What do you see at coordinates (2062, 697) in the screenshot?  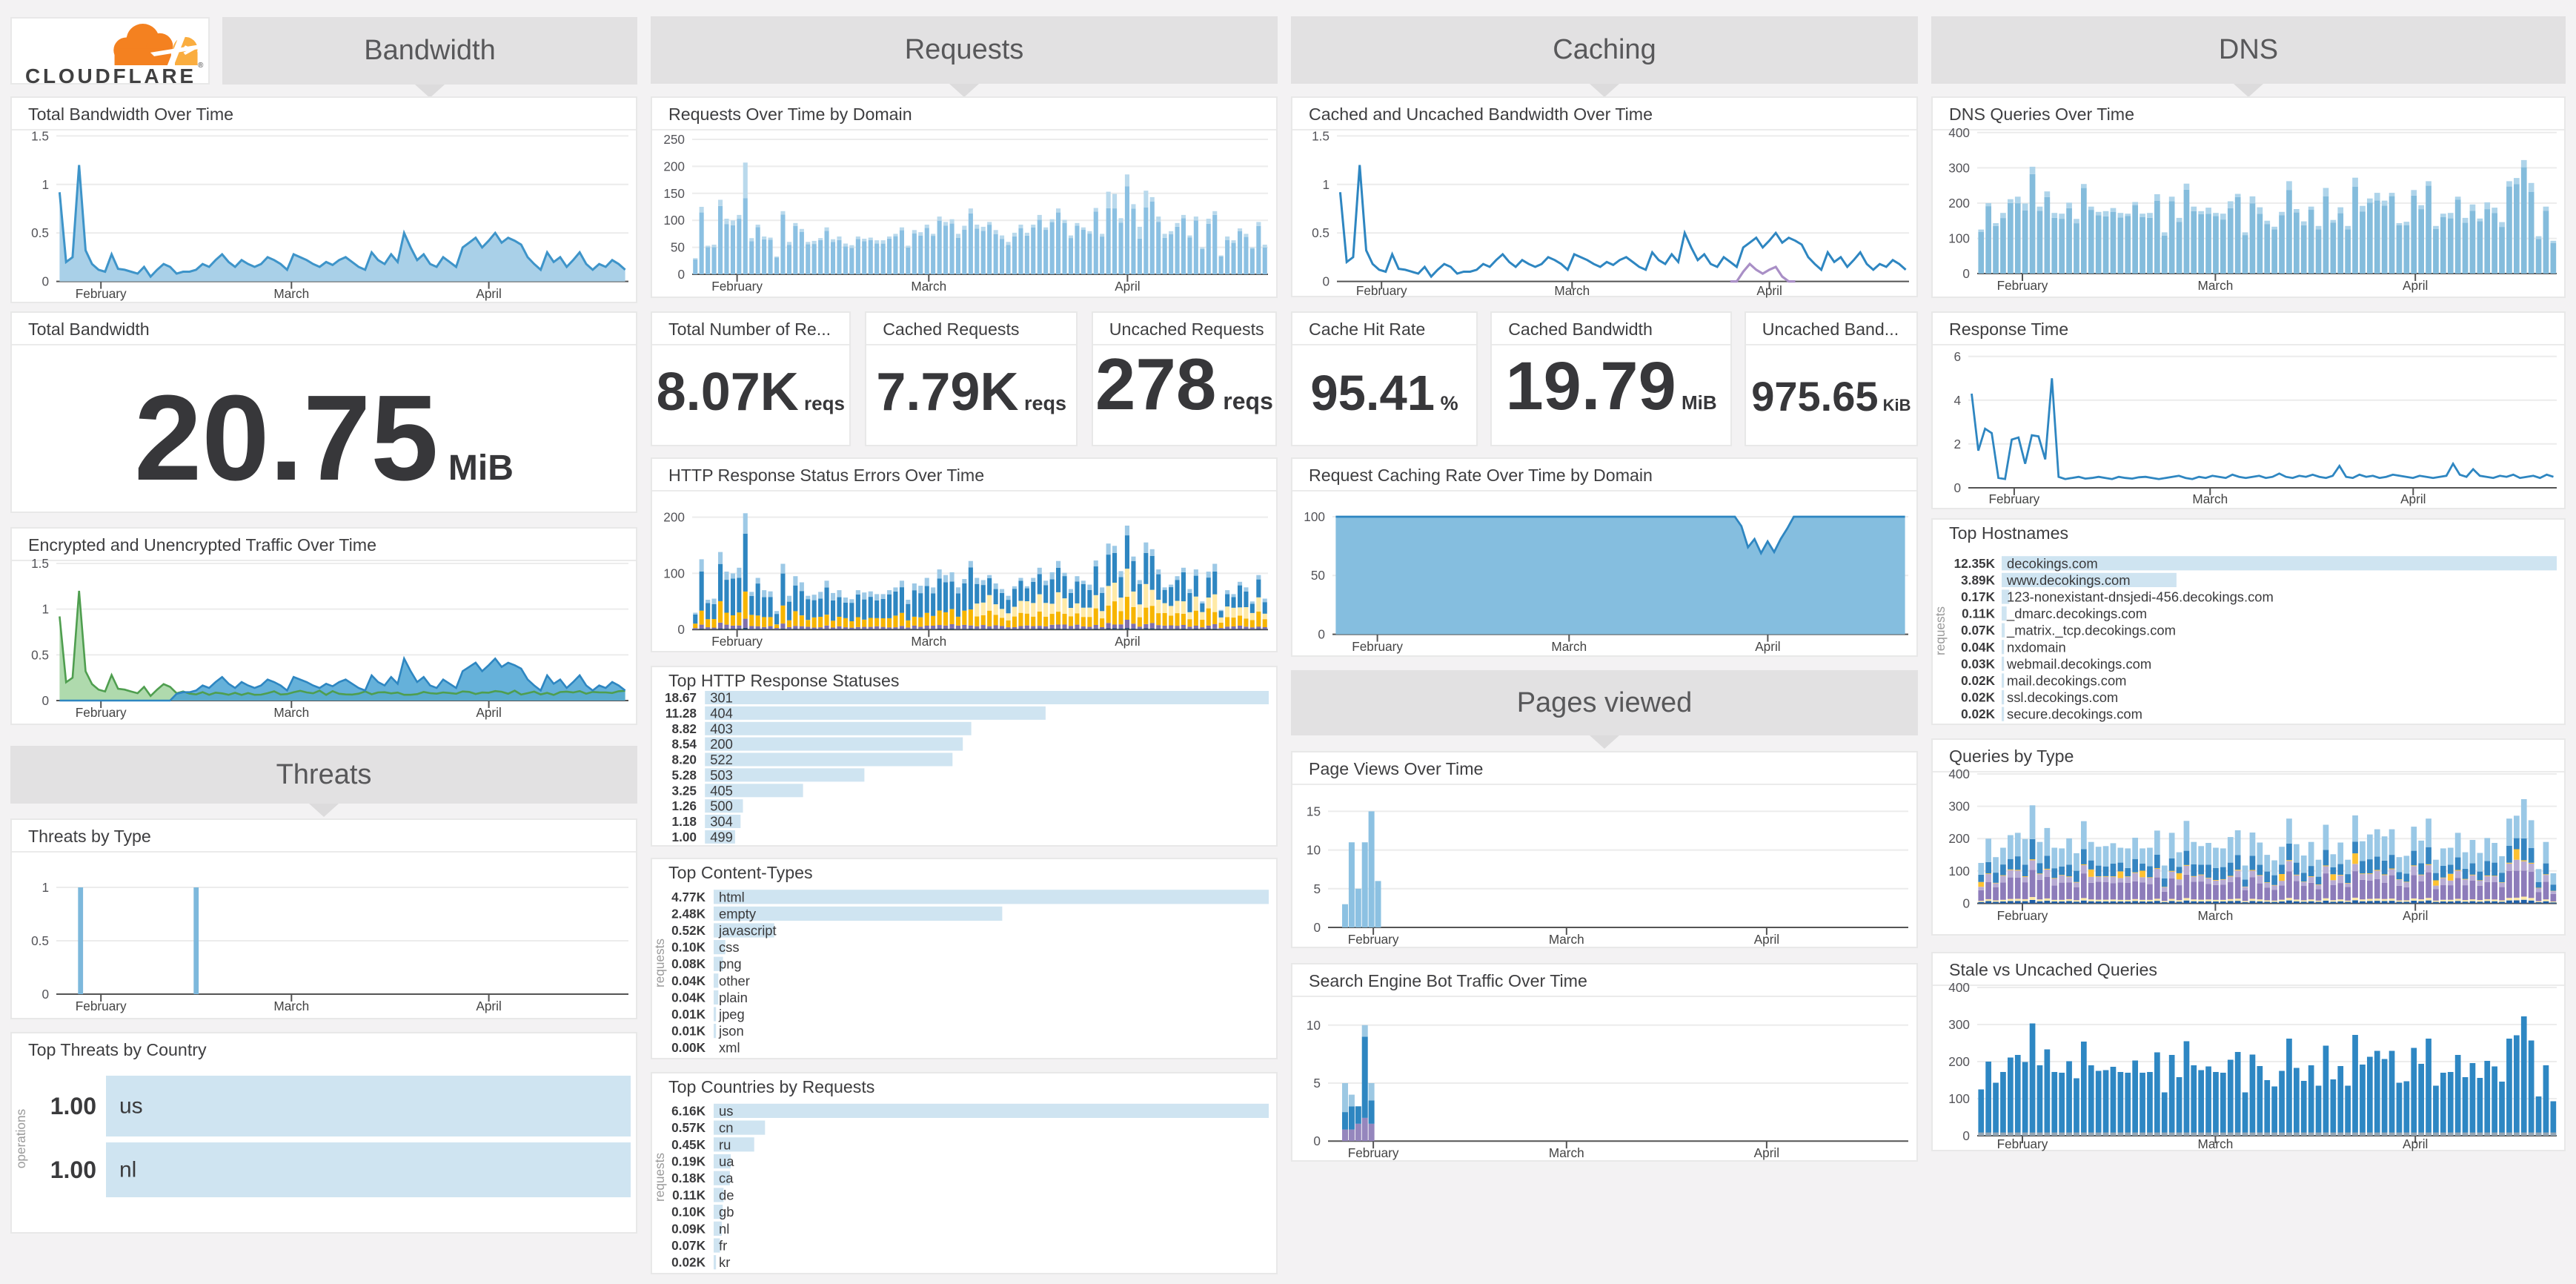 I see `svg-text: ssl.decokings.com` at bounding box center [2062, 697].